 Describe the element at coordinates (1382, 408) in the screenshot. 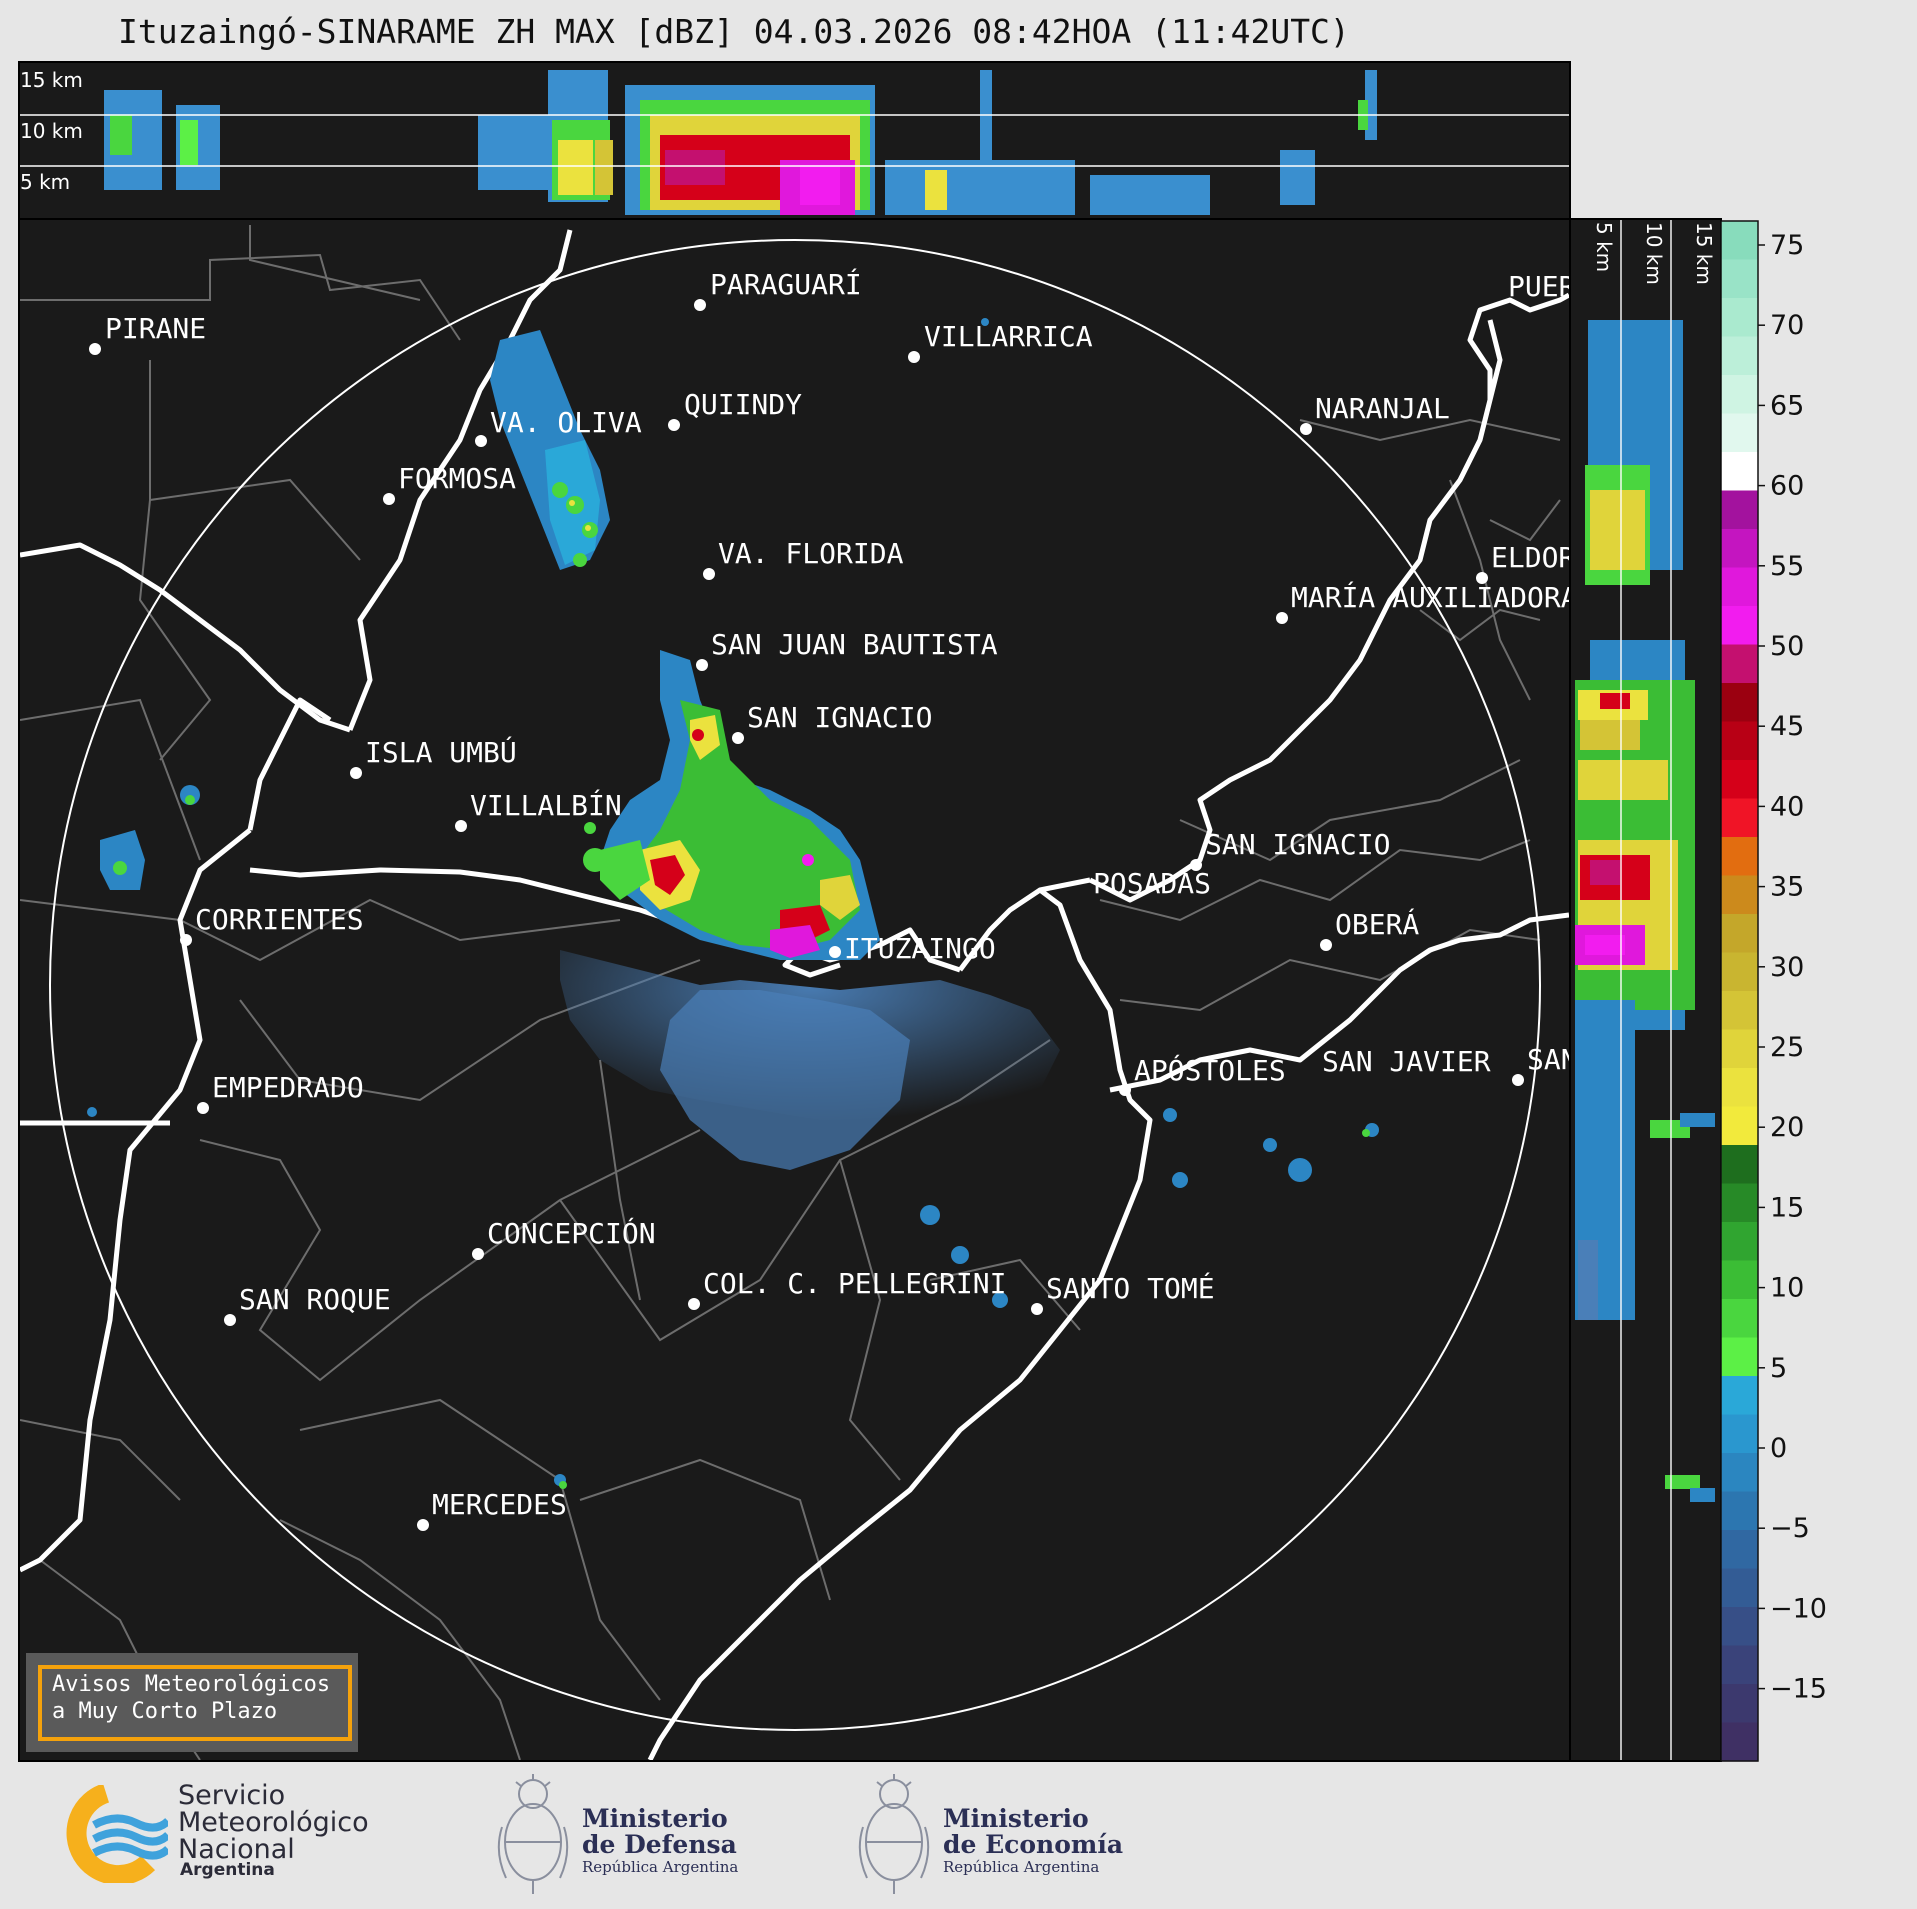

I see `svg-text: NARANJAL` at that location.